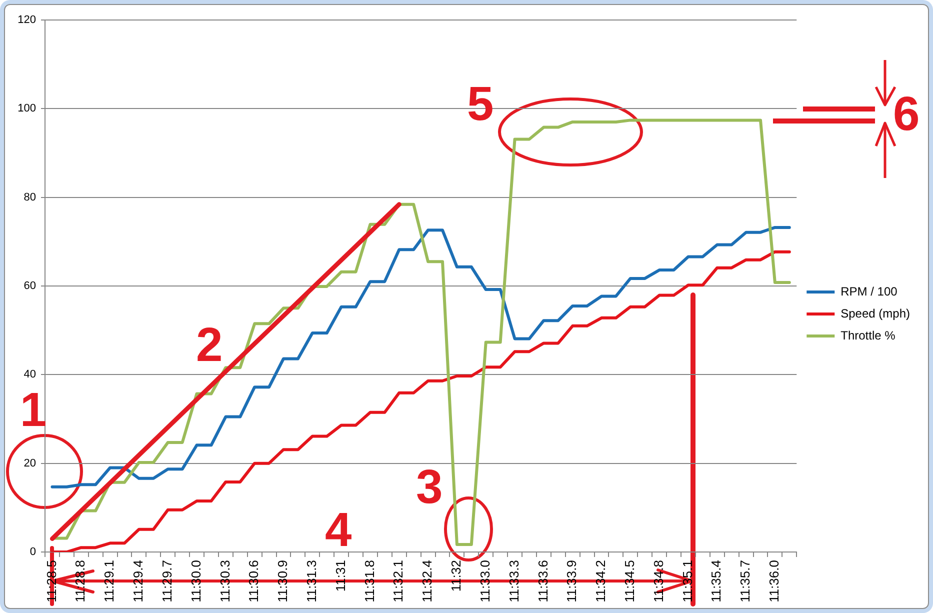 This screenshot has width=933, height=613. What do you see at coordinates (51, 581) in the screenshot?
I see `x-tick-label: 11:28.5` at bounding box center [51, 581].